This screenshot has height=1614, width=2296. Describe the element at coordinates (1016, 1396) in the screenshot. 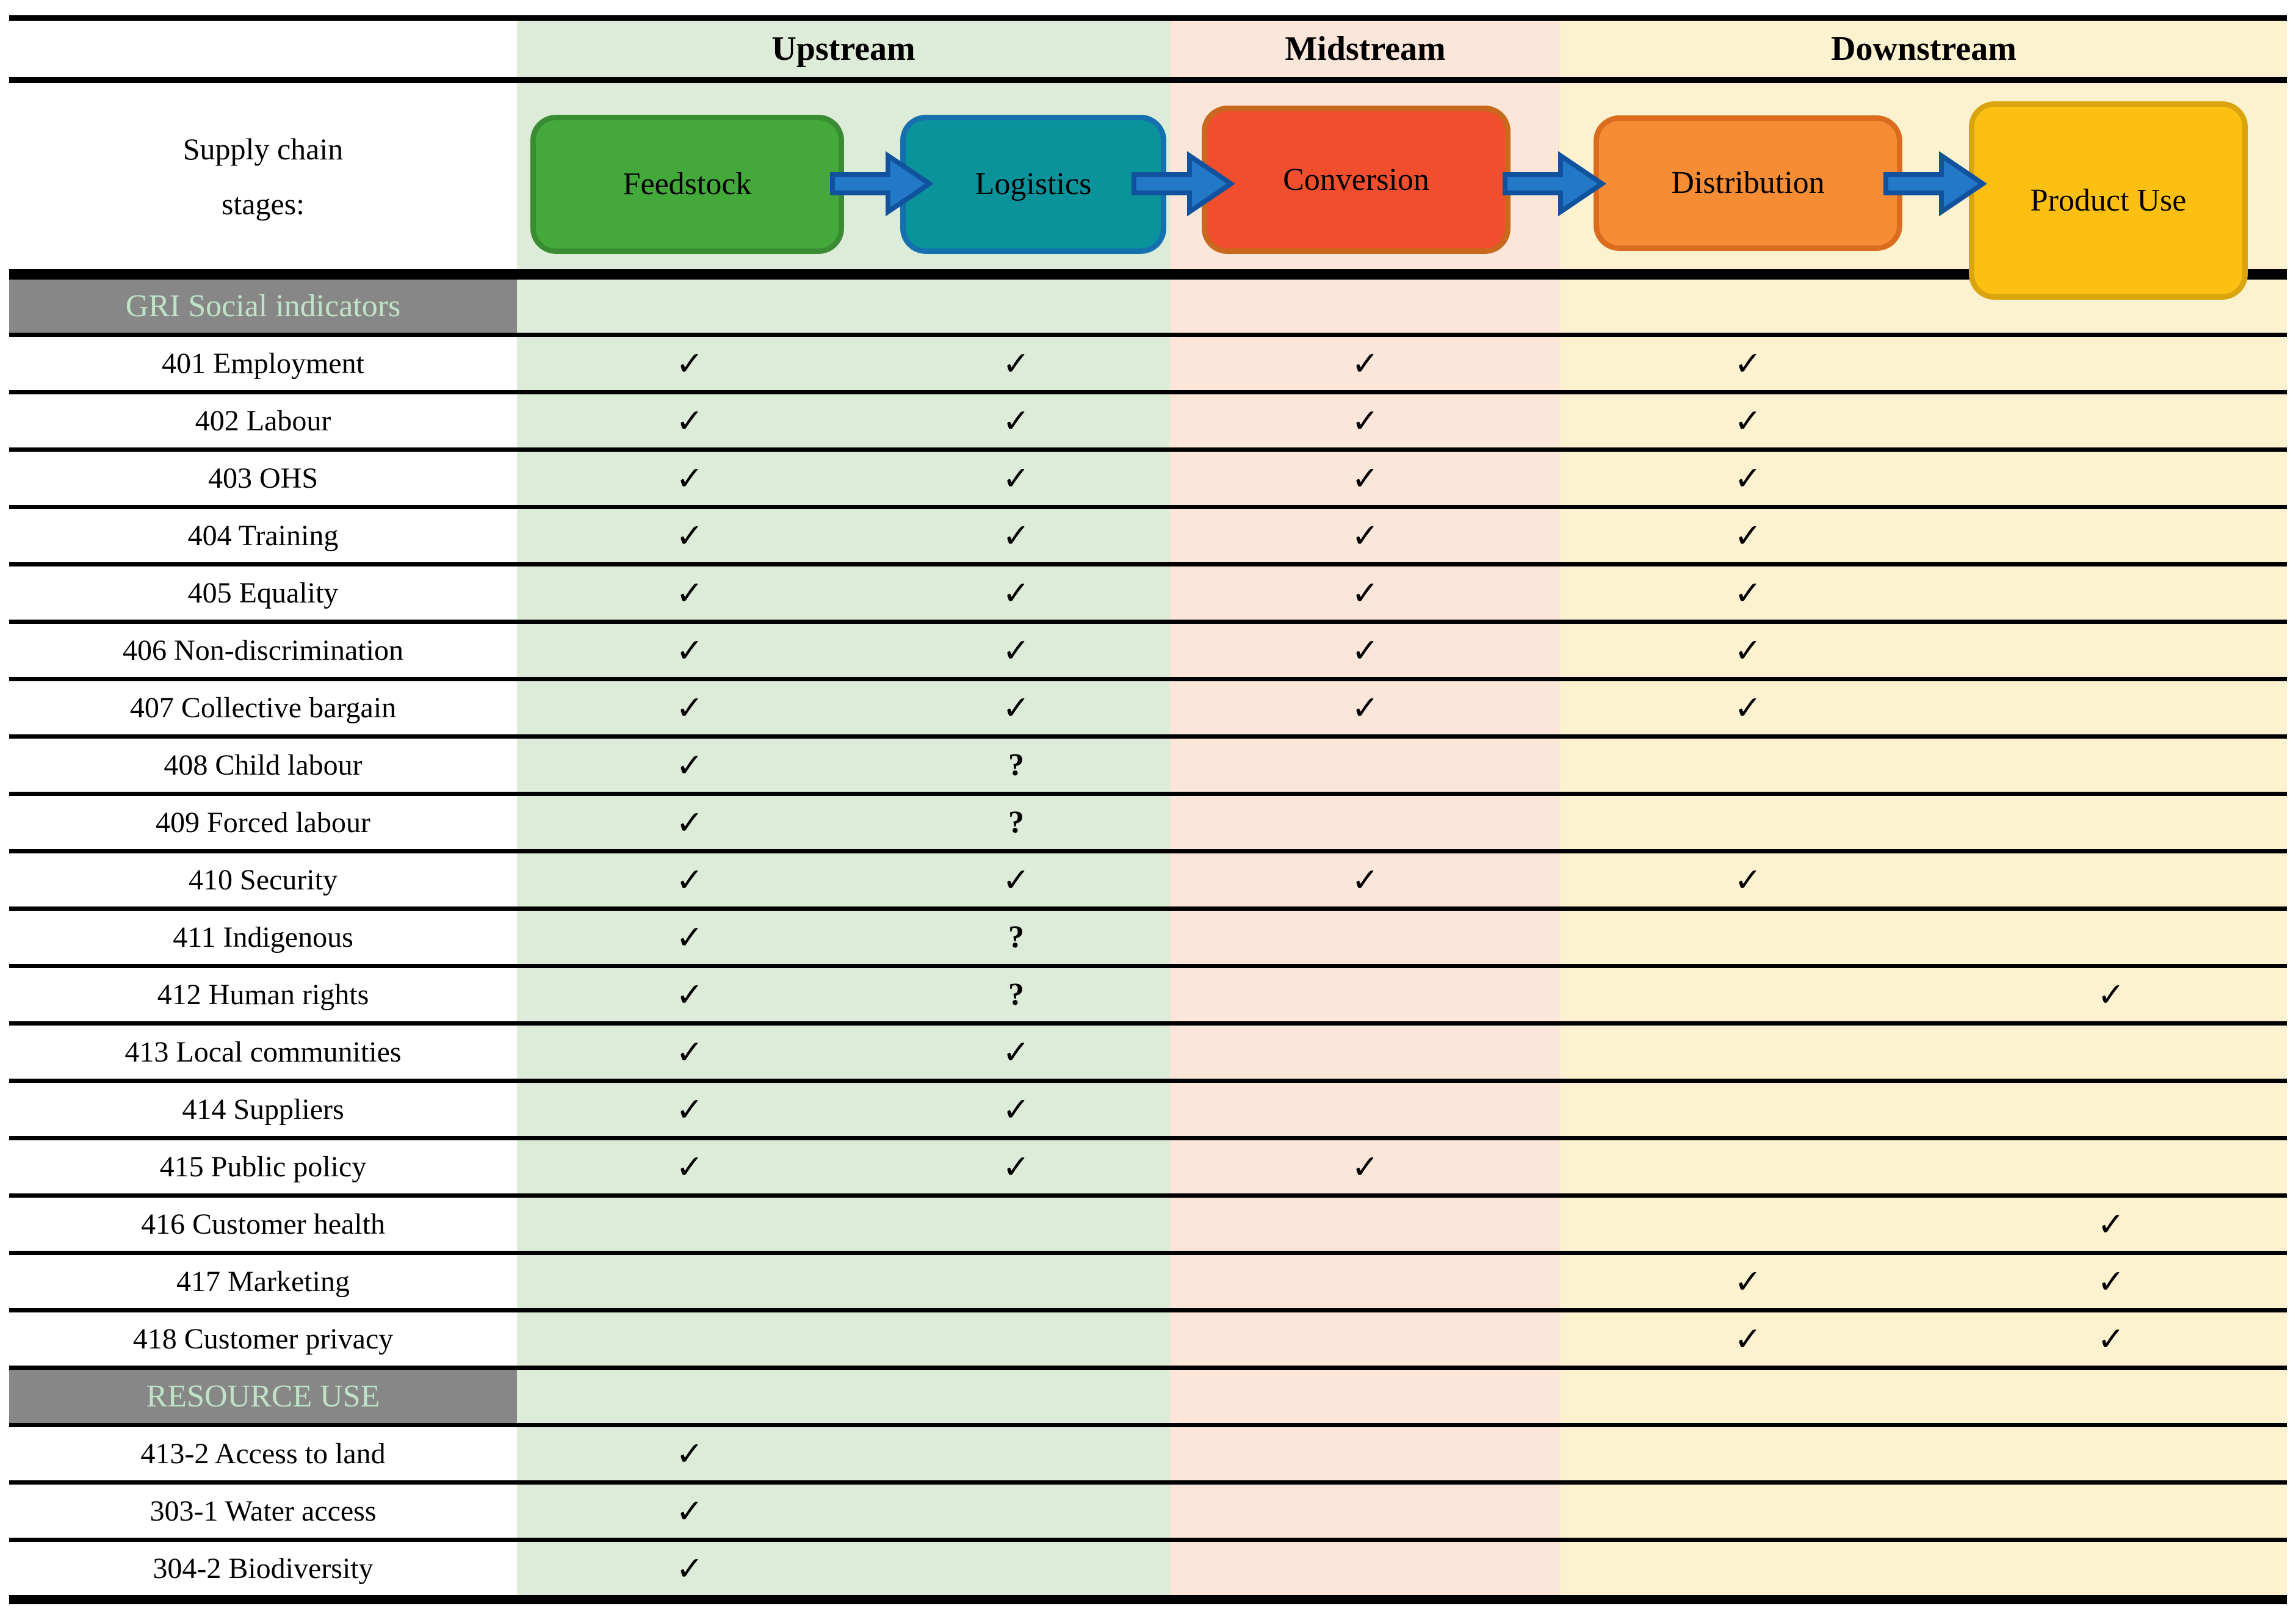

I see `section-header-cell-logistics` at that location.